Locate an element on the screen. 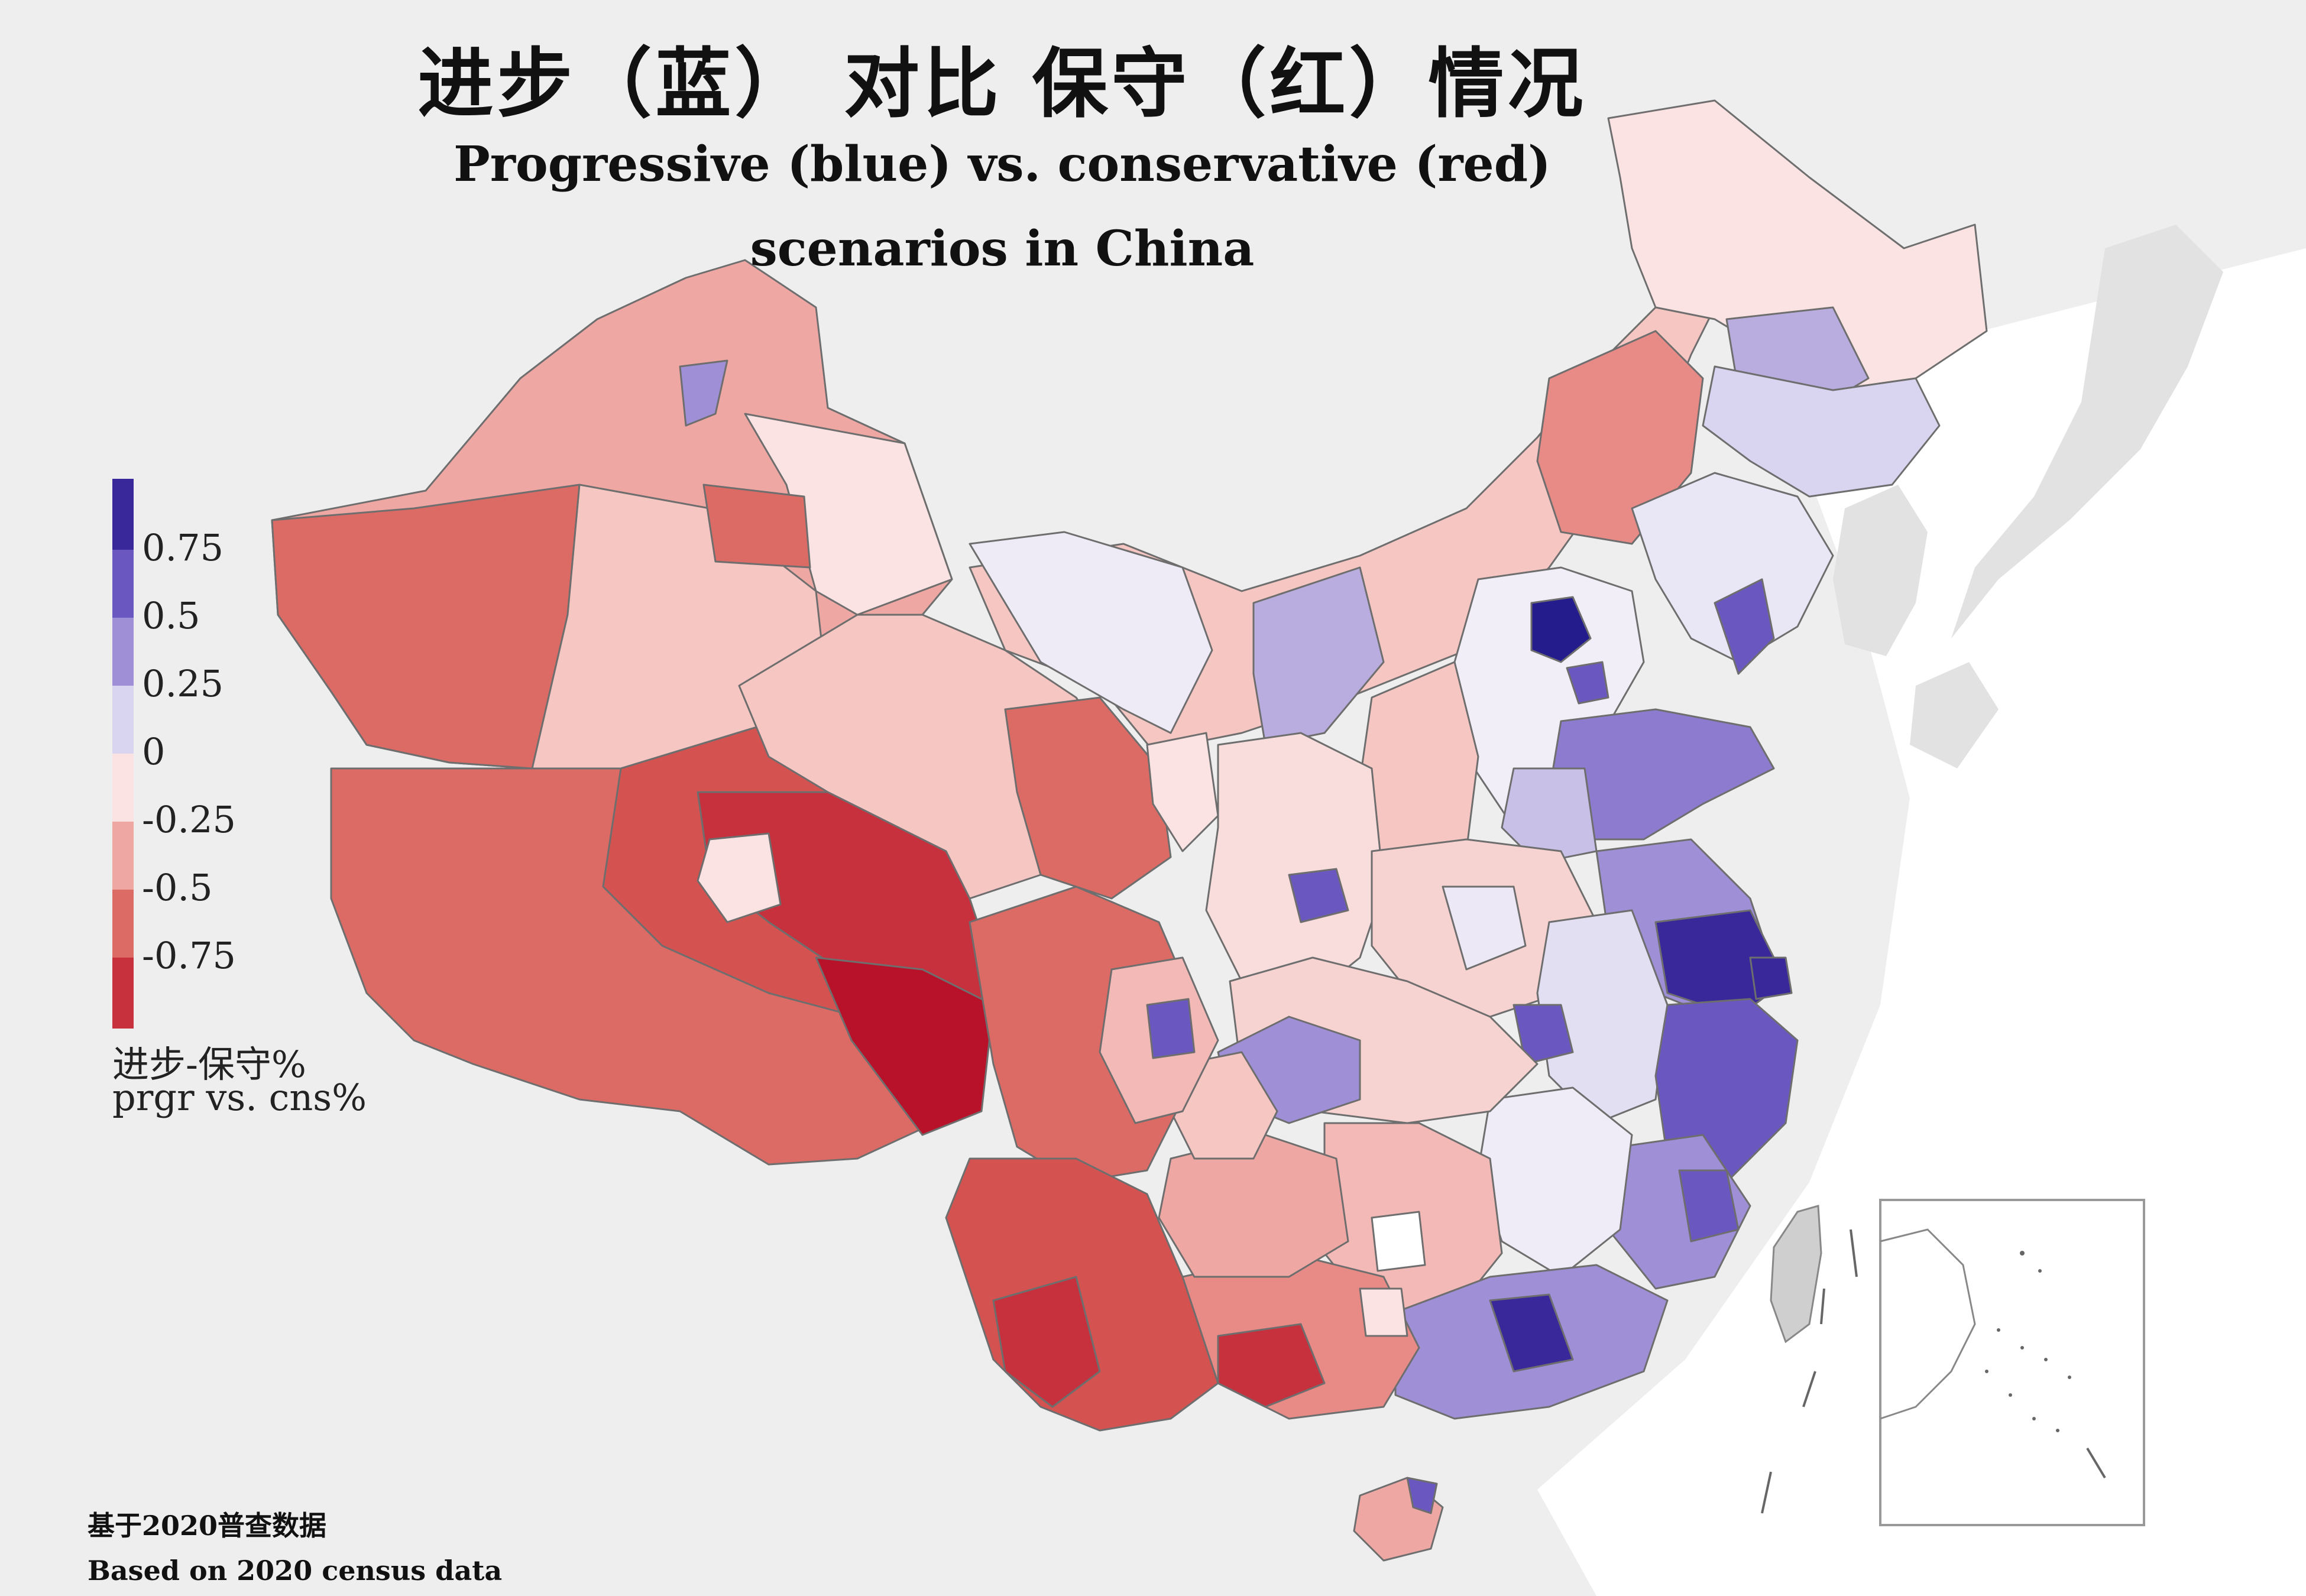 The width and height of the screenshot is (2306, 1596). legend-tick-label: 0.5 is located at coordinates (171, 615).